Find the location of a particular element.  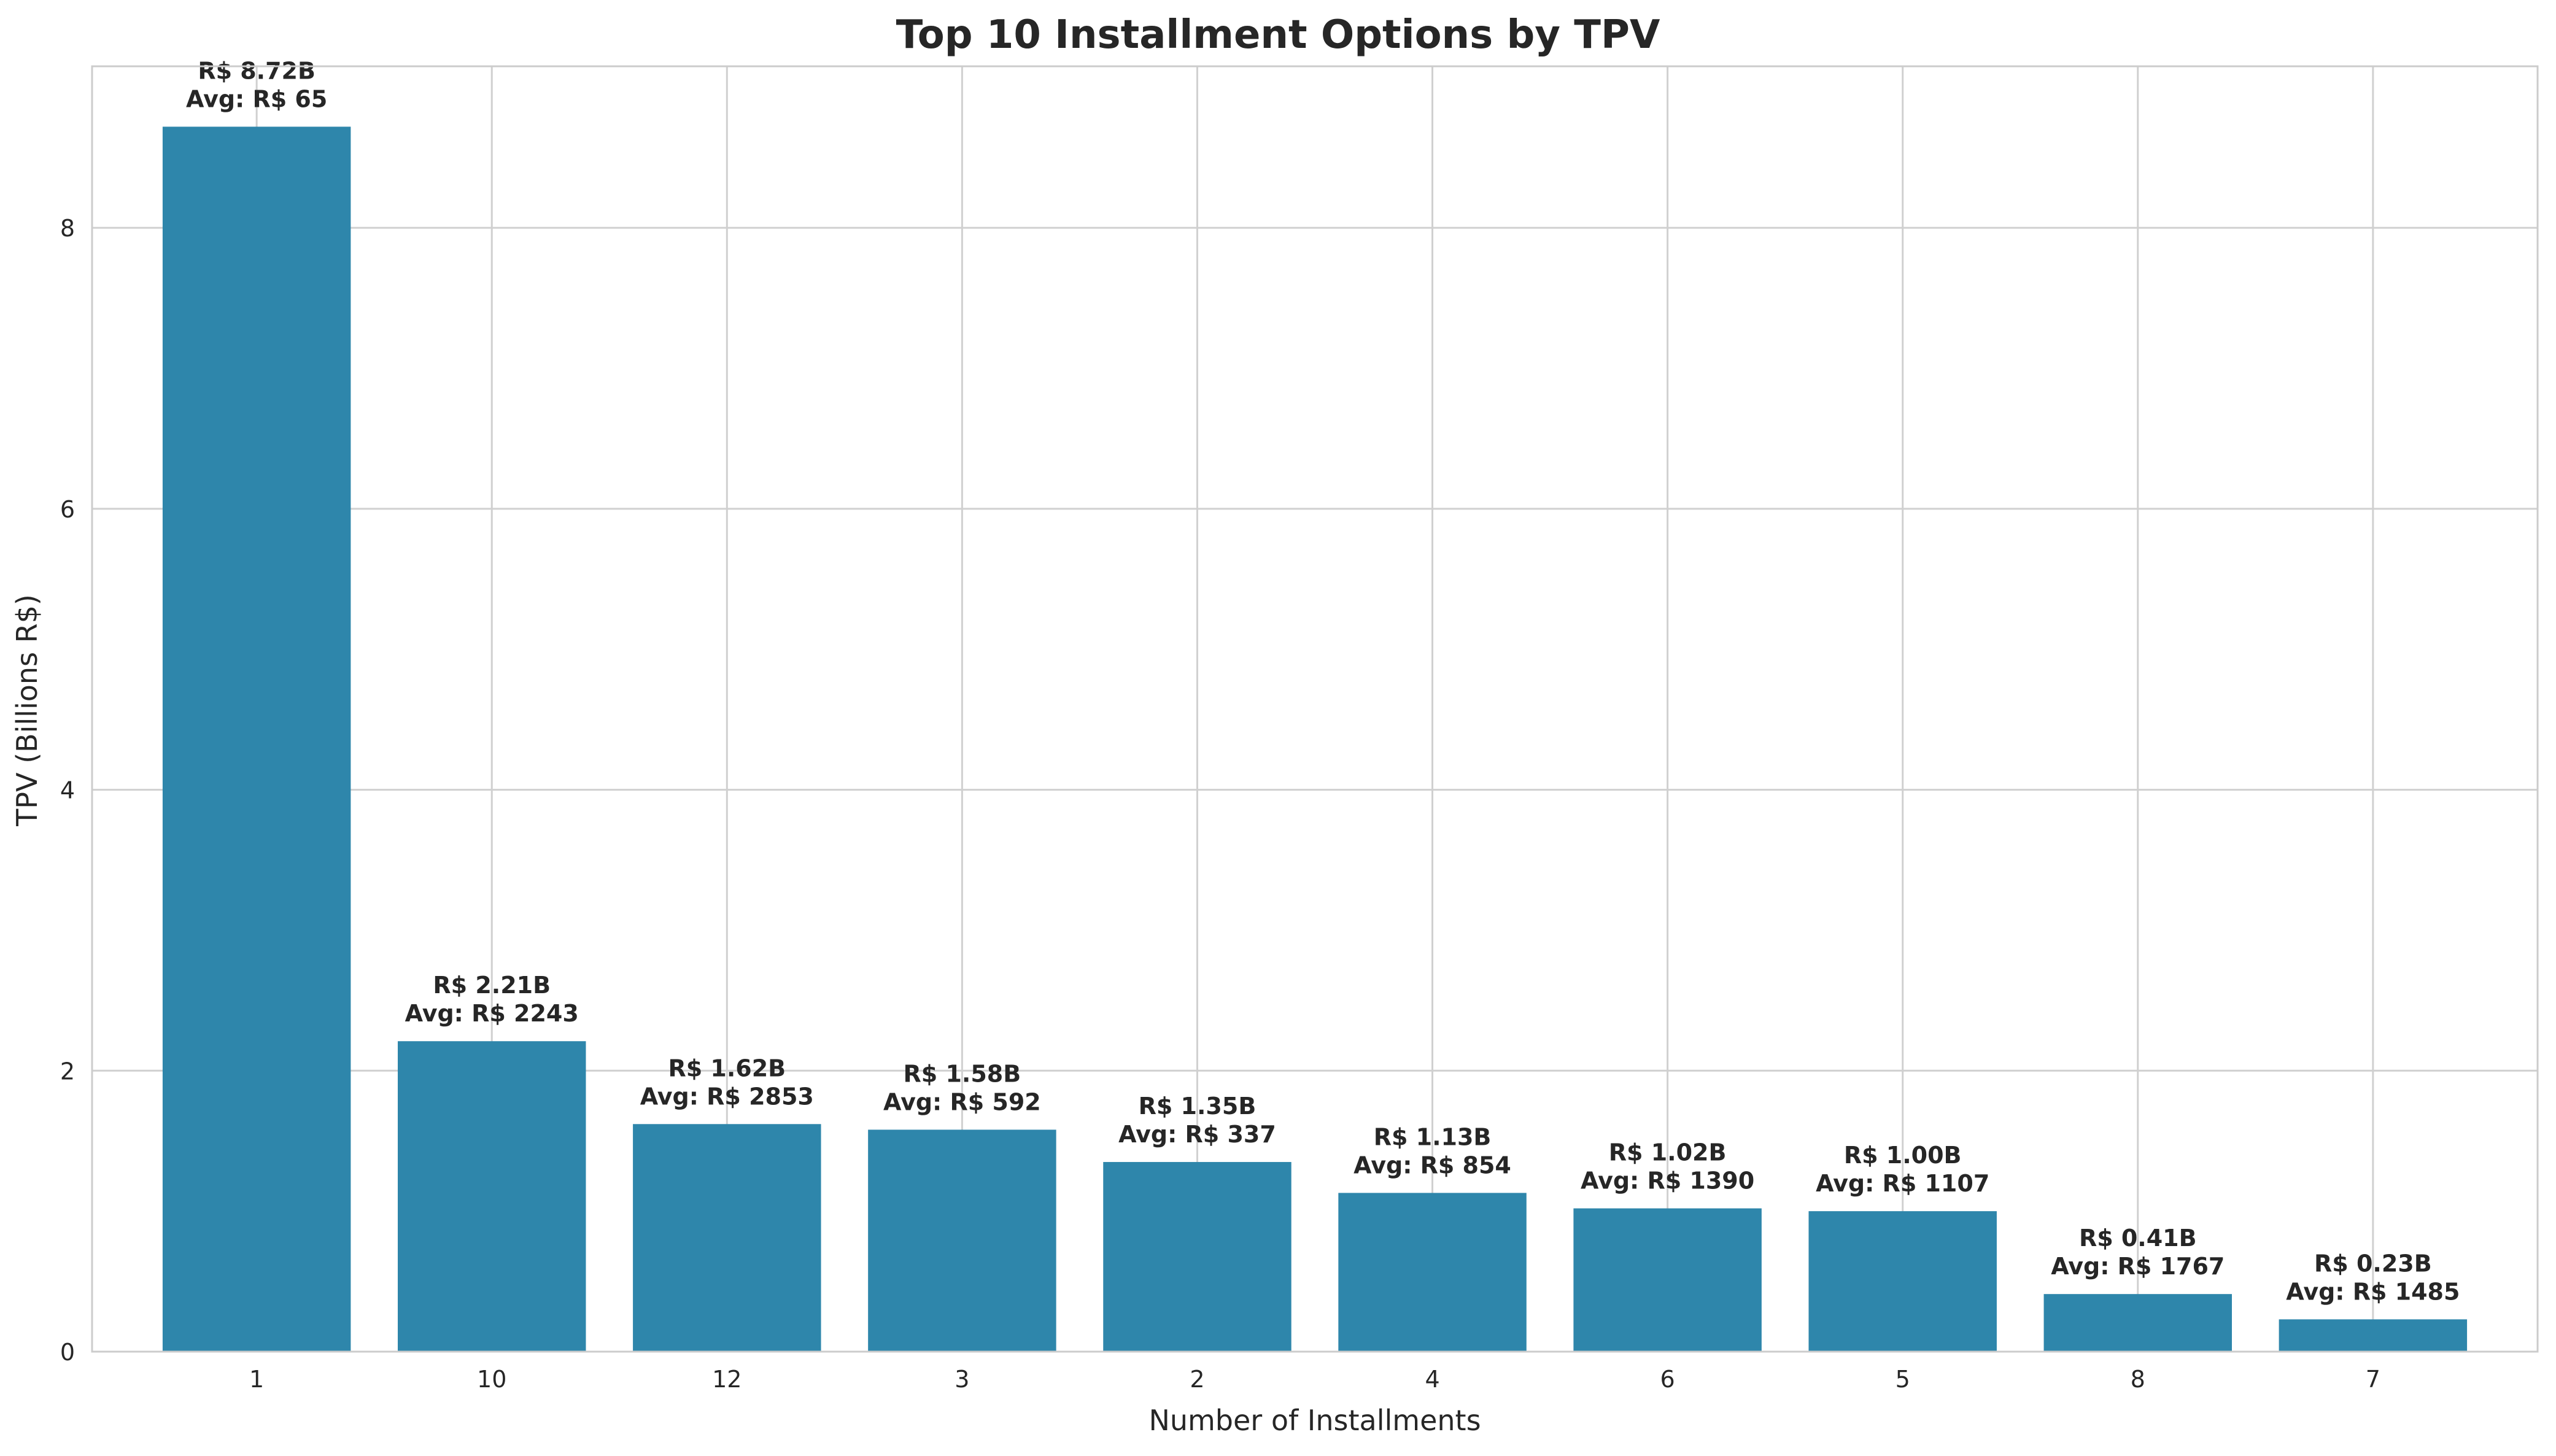

bar-value-label: R$ 0.41B is located at coordinates (2138, 1238).